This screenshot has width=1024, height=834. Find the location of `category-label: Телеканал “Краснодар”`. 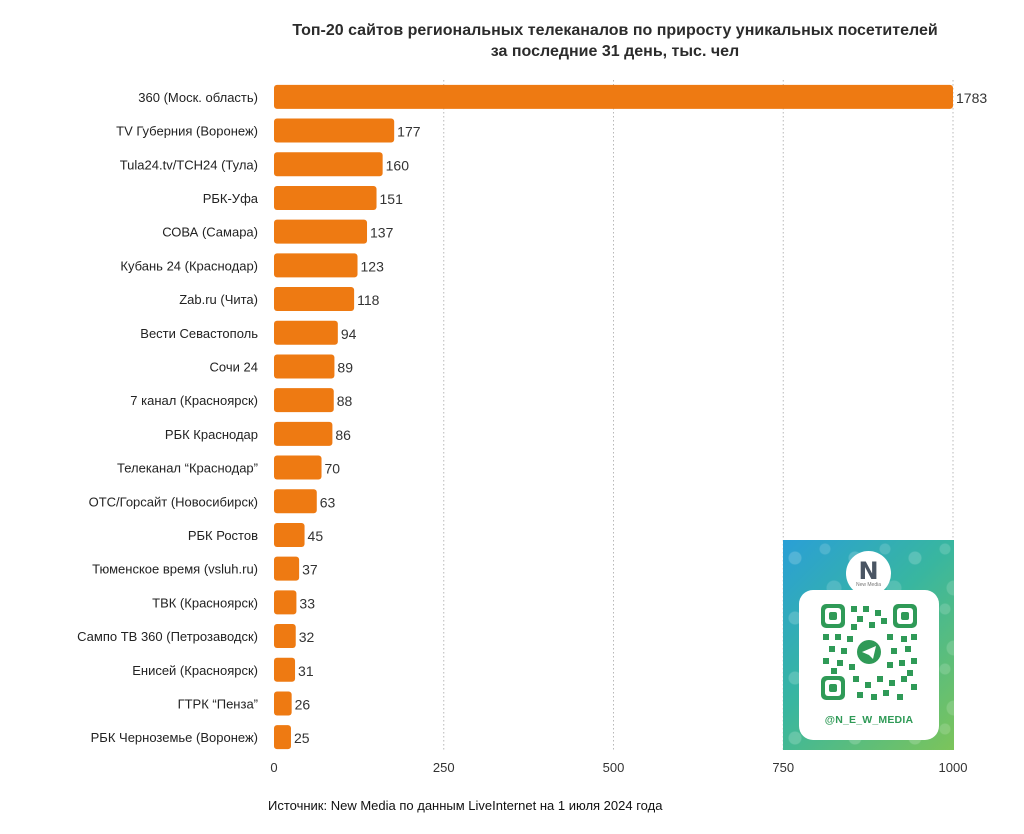

category-label: Телеканал “Краснодар” is located at coordinates (187, 468).